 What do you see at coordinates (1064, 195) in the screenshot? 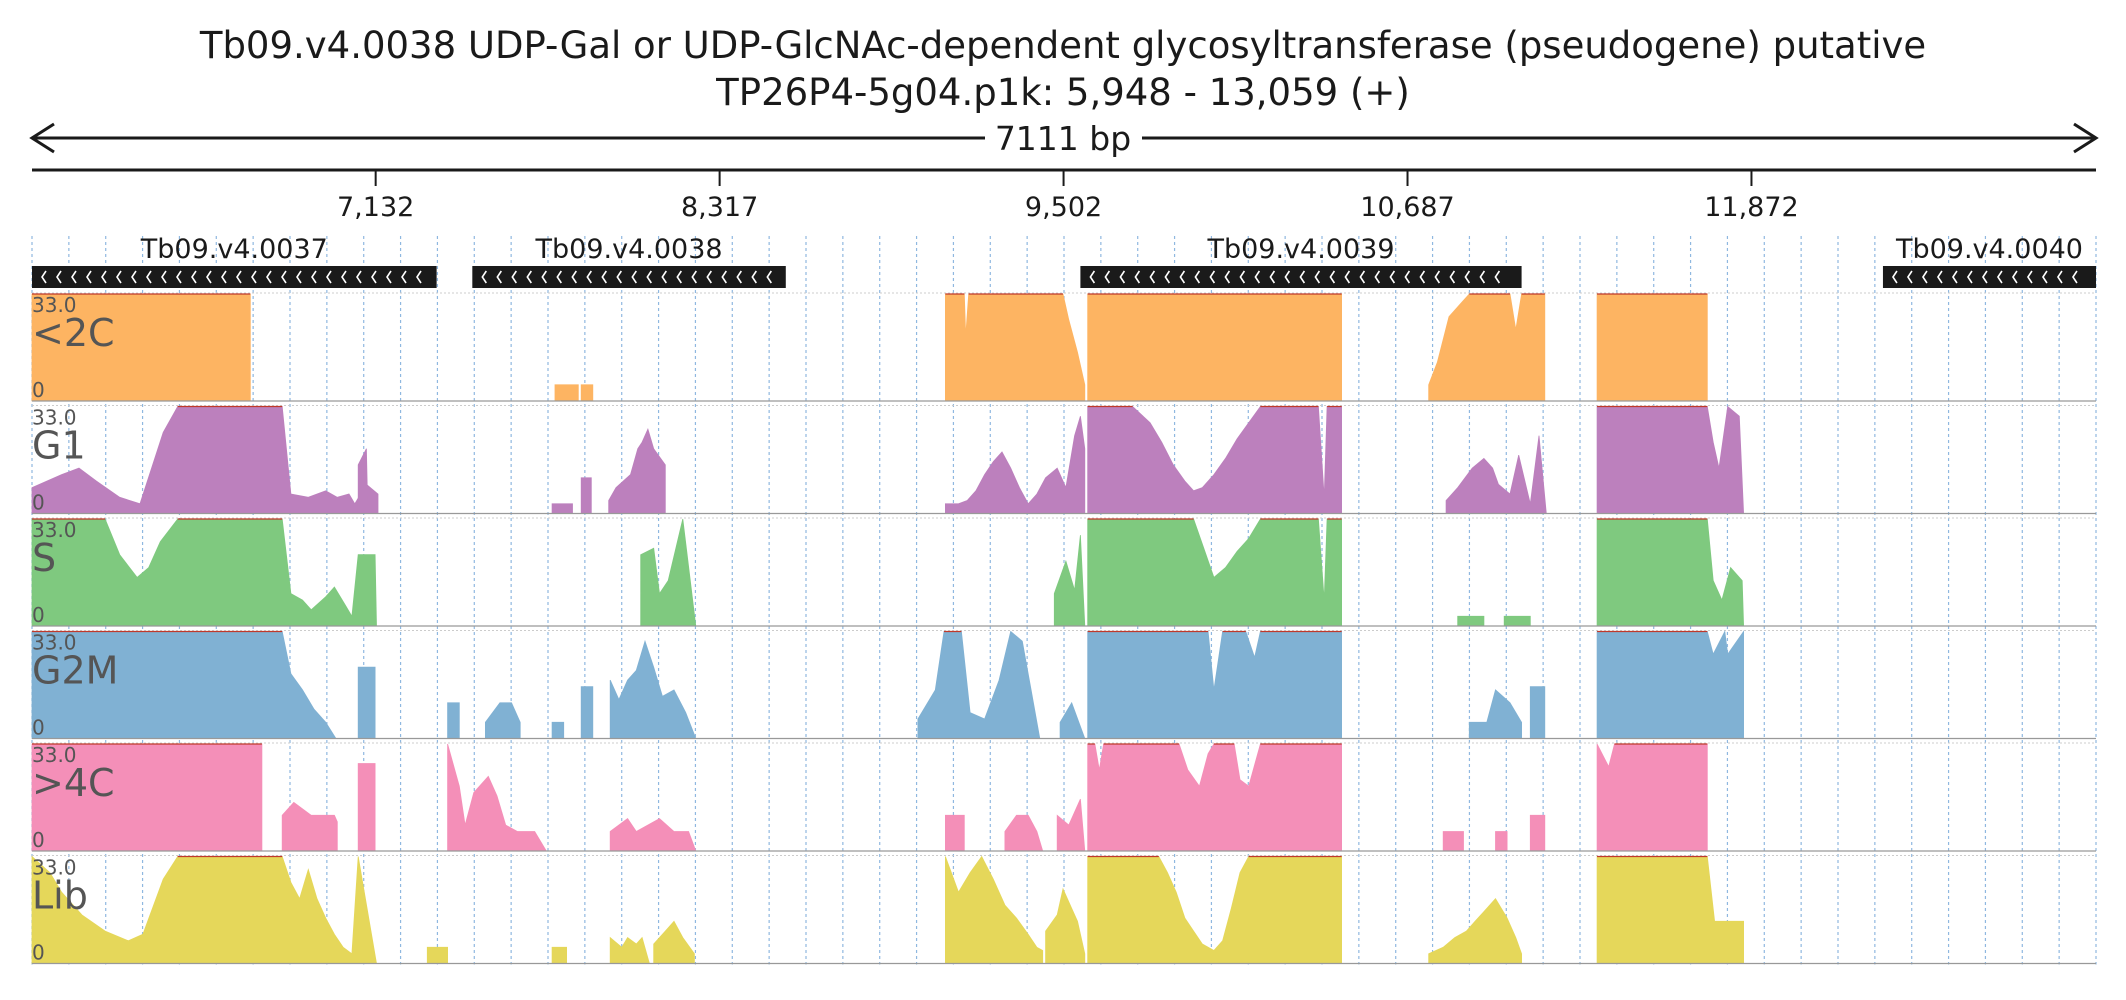
I see `coordinate-axis: 7,132 8,317 9,502 10,687 11,872` at bounding box center [1064, 195].